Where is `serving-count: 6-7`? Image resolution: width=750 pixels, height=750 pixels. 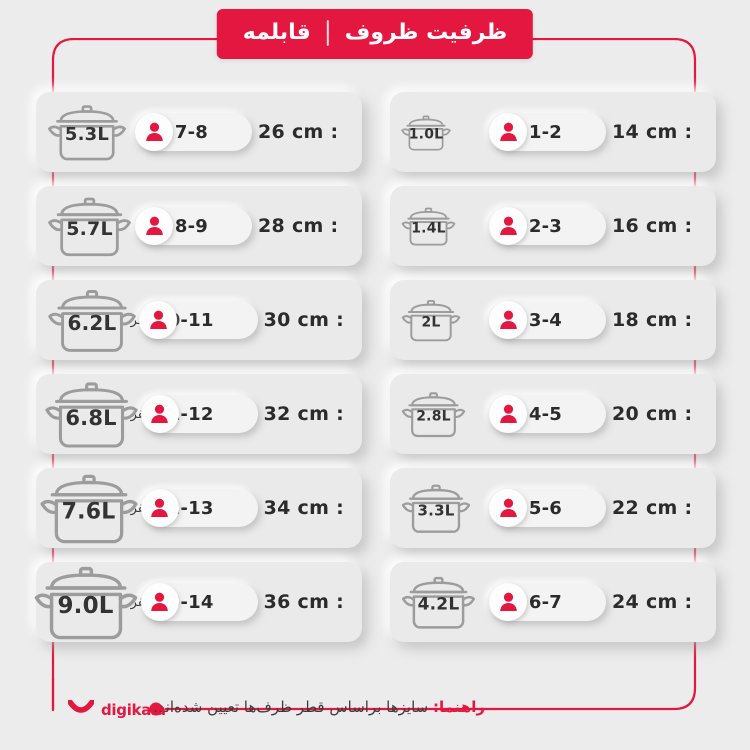 serving-count: 6-7 is located at coordinates (545, 602).